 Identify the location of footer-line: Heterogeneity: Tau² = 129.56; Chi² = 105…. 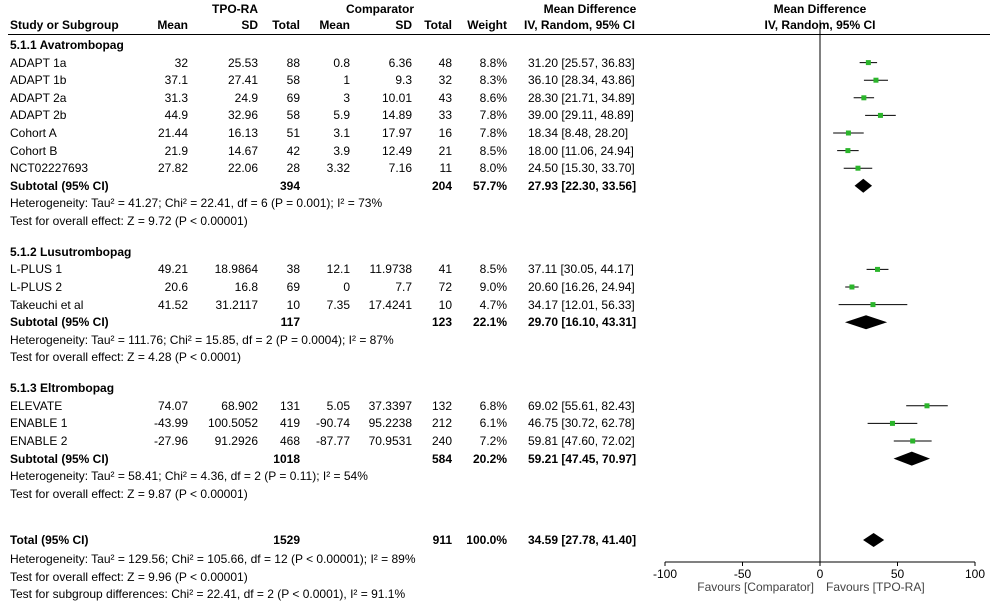
(213, 559).